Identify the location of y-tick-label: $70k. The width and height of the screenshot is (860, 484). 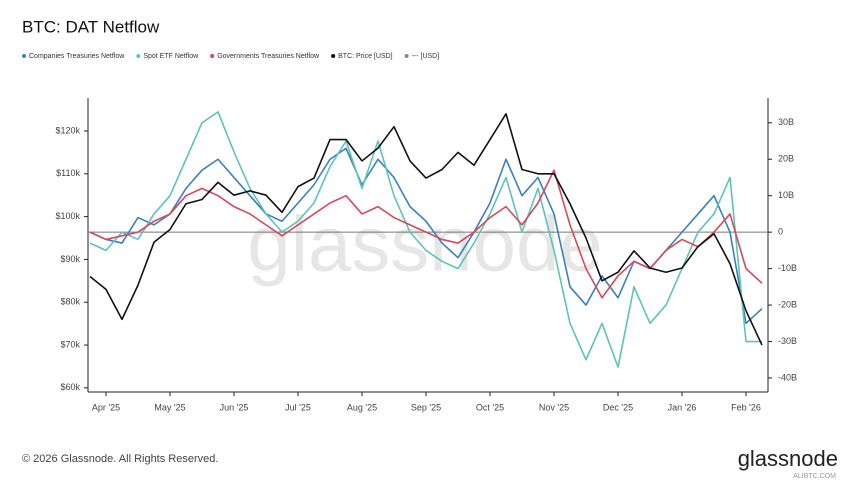
(70, 344).